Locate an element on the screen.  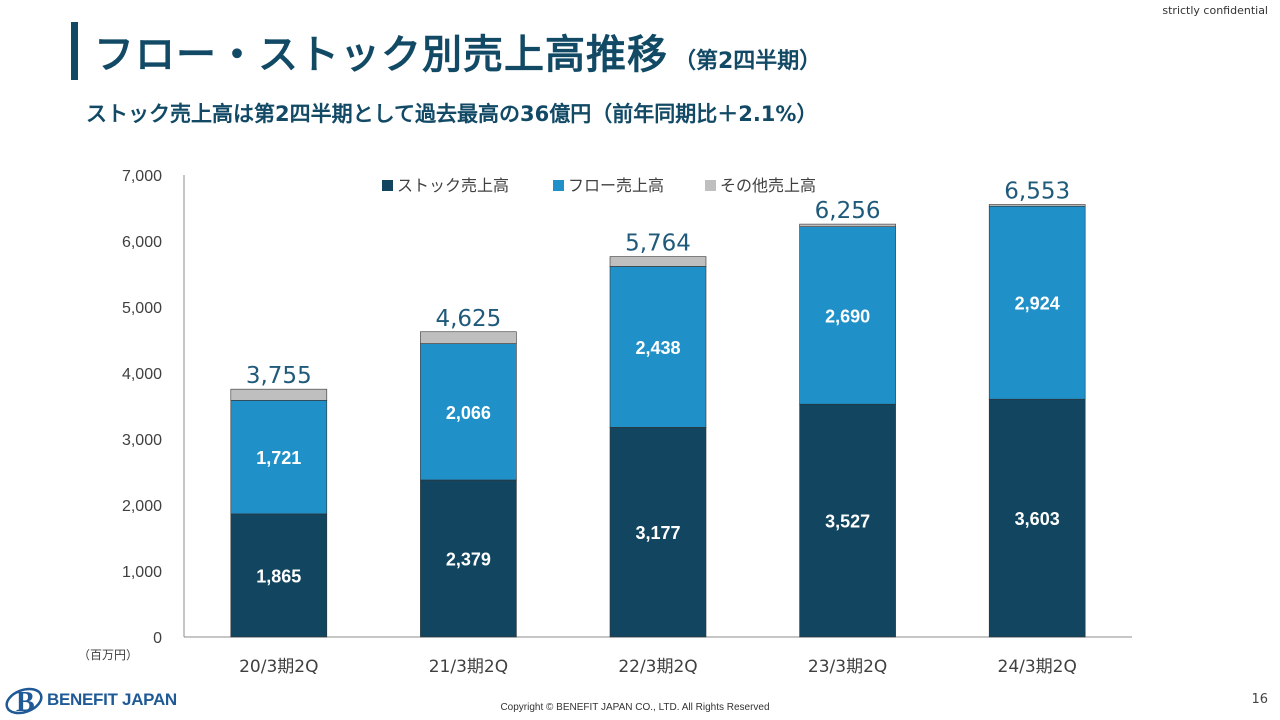
bar-data-label: 1,865 is located at coordinates (278, 576).